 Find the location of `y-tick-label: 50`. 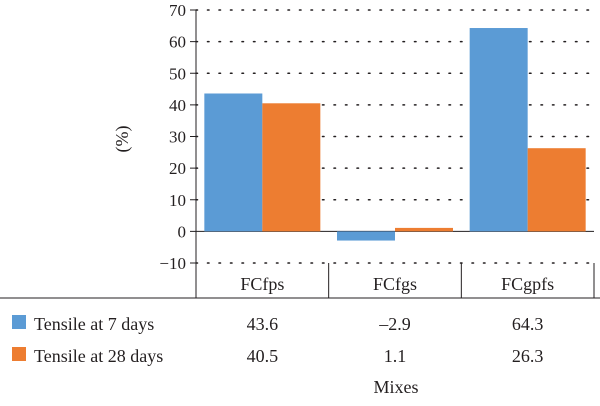

y-tick-label: 50 is located at coordinates (177, 73).